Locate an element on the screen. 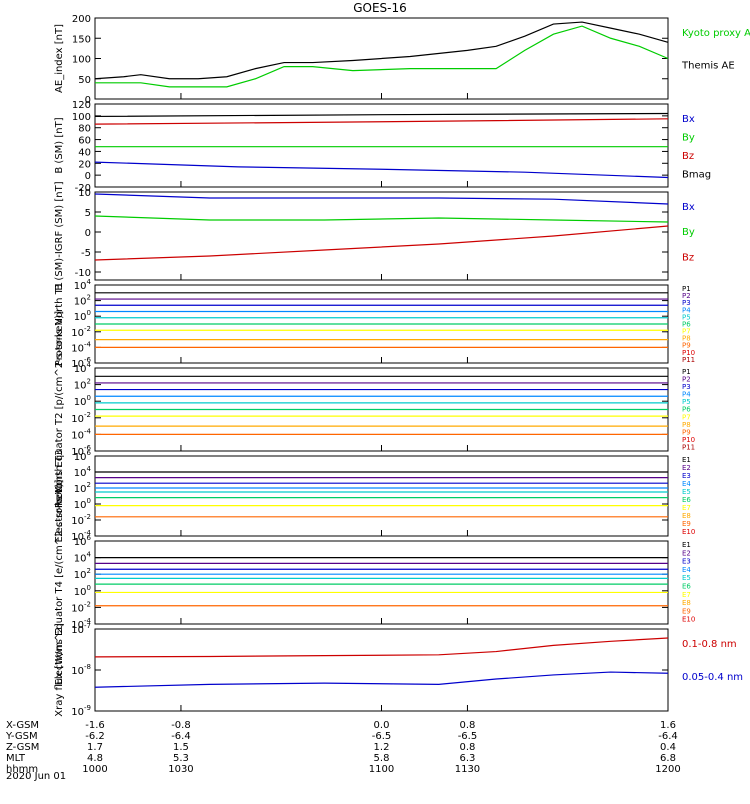 The width and height of the screenshot is (750, 804). y-tick-exponent: -9 is located at coordinates (87, 708).